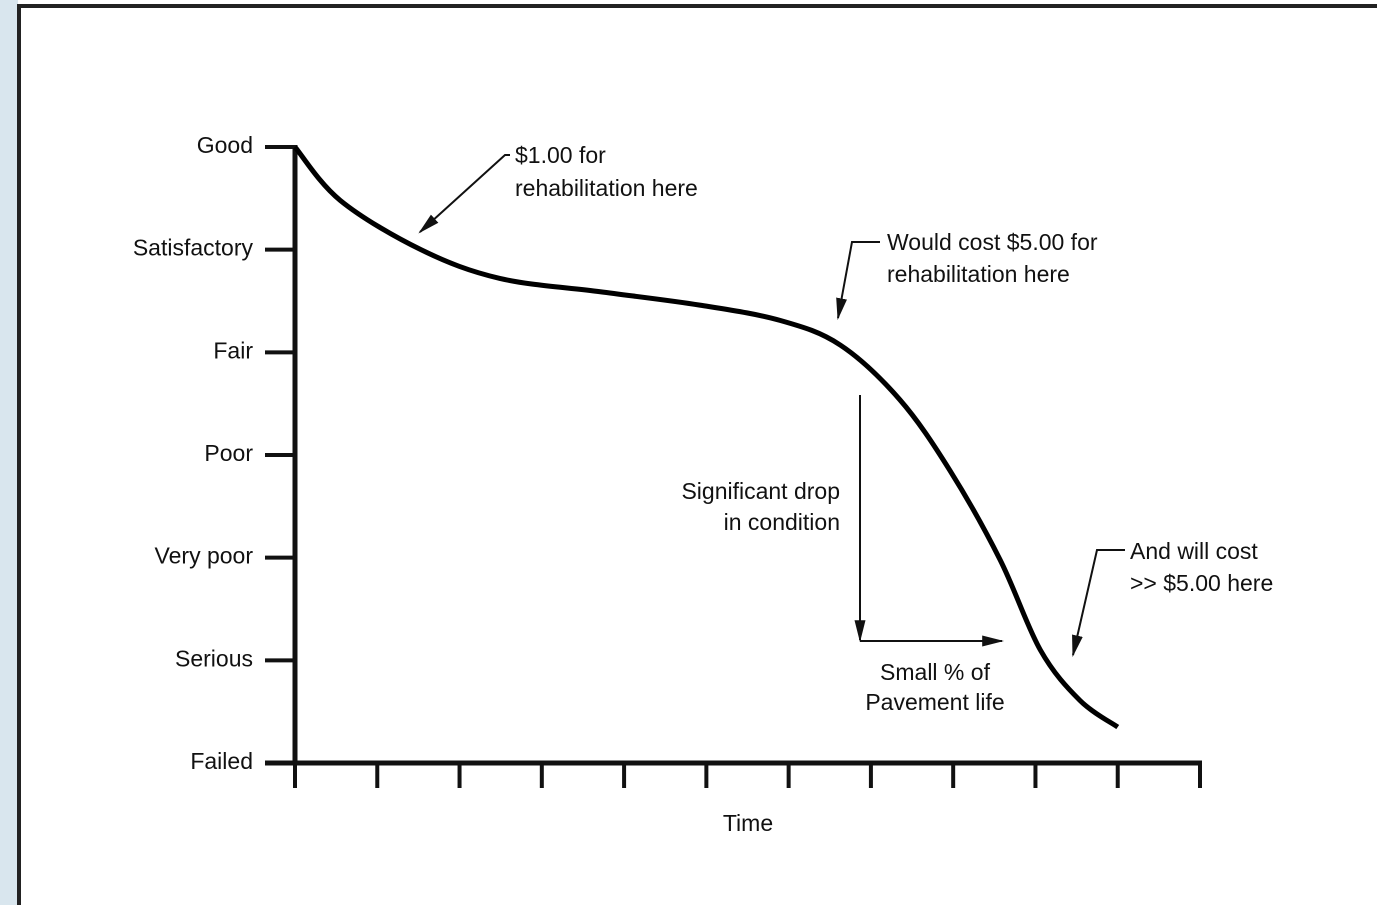  I want to click on x-axis-label: Time, so click(748, 823).